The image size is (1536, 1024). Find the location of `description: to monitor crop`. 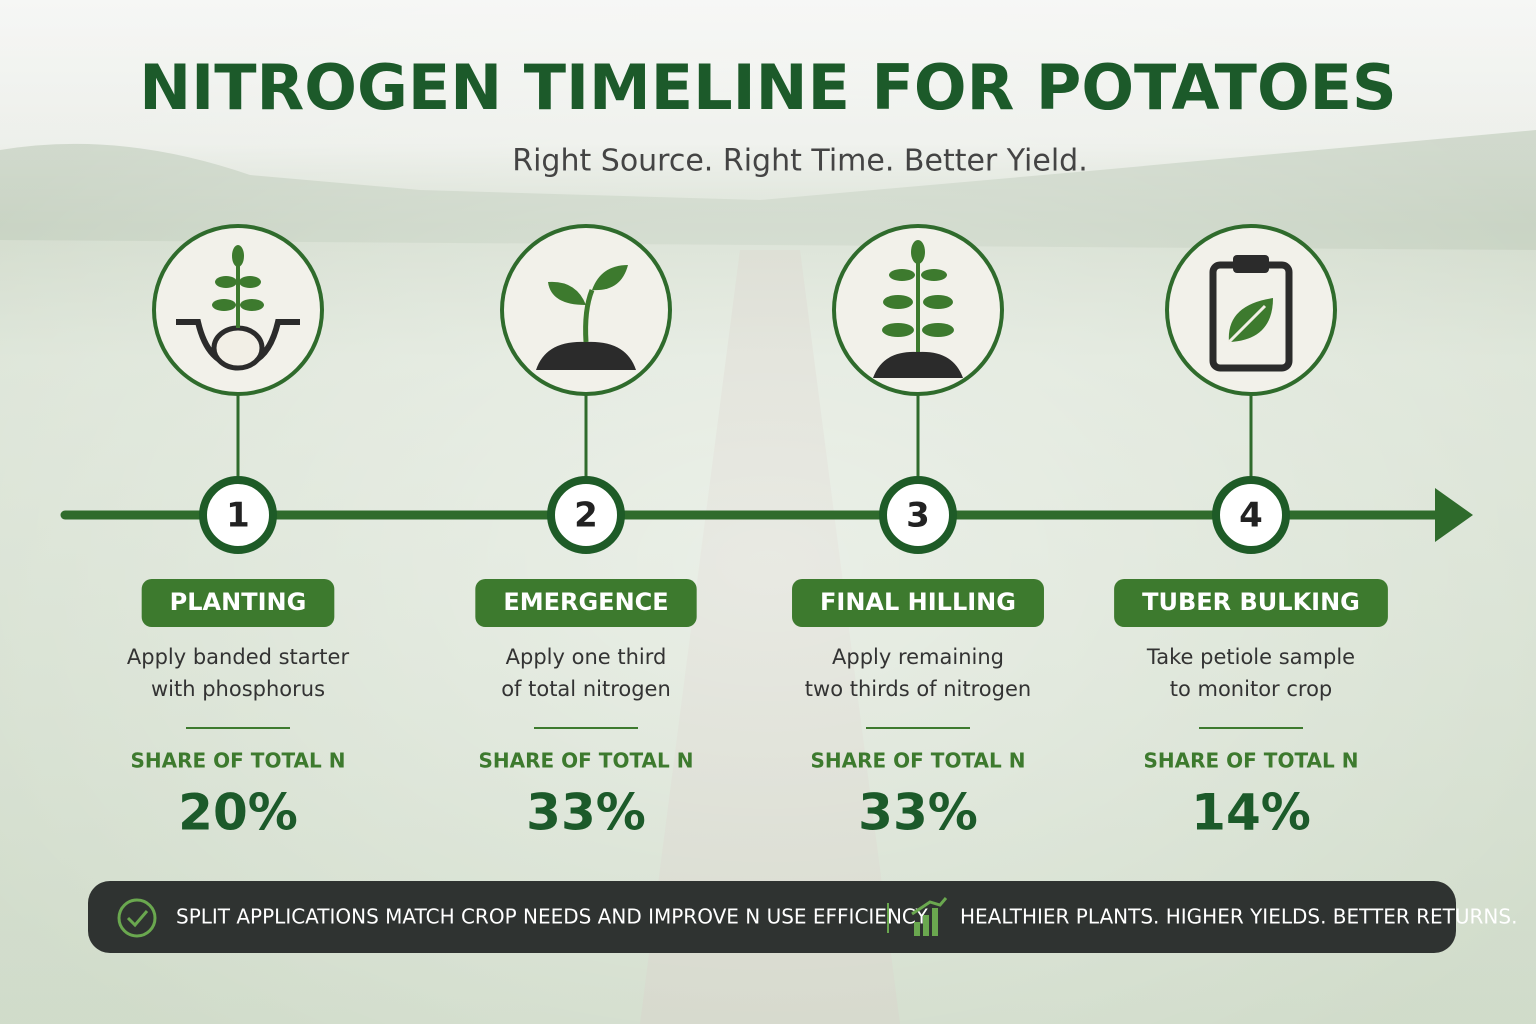

description: to monitor crop is located at coordinates (1251, 689).